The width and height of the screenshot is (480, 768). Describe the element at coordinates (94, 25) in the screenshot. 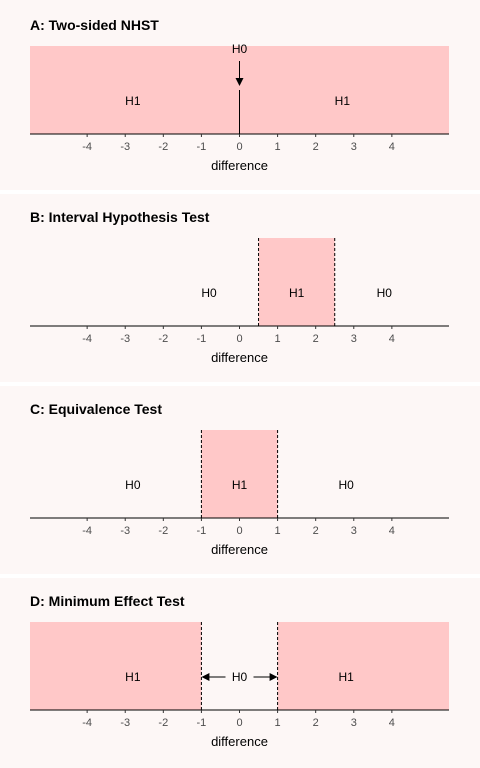

I see `panel-title: A: Two-sided NHST` at that location.